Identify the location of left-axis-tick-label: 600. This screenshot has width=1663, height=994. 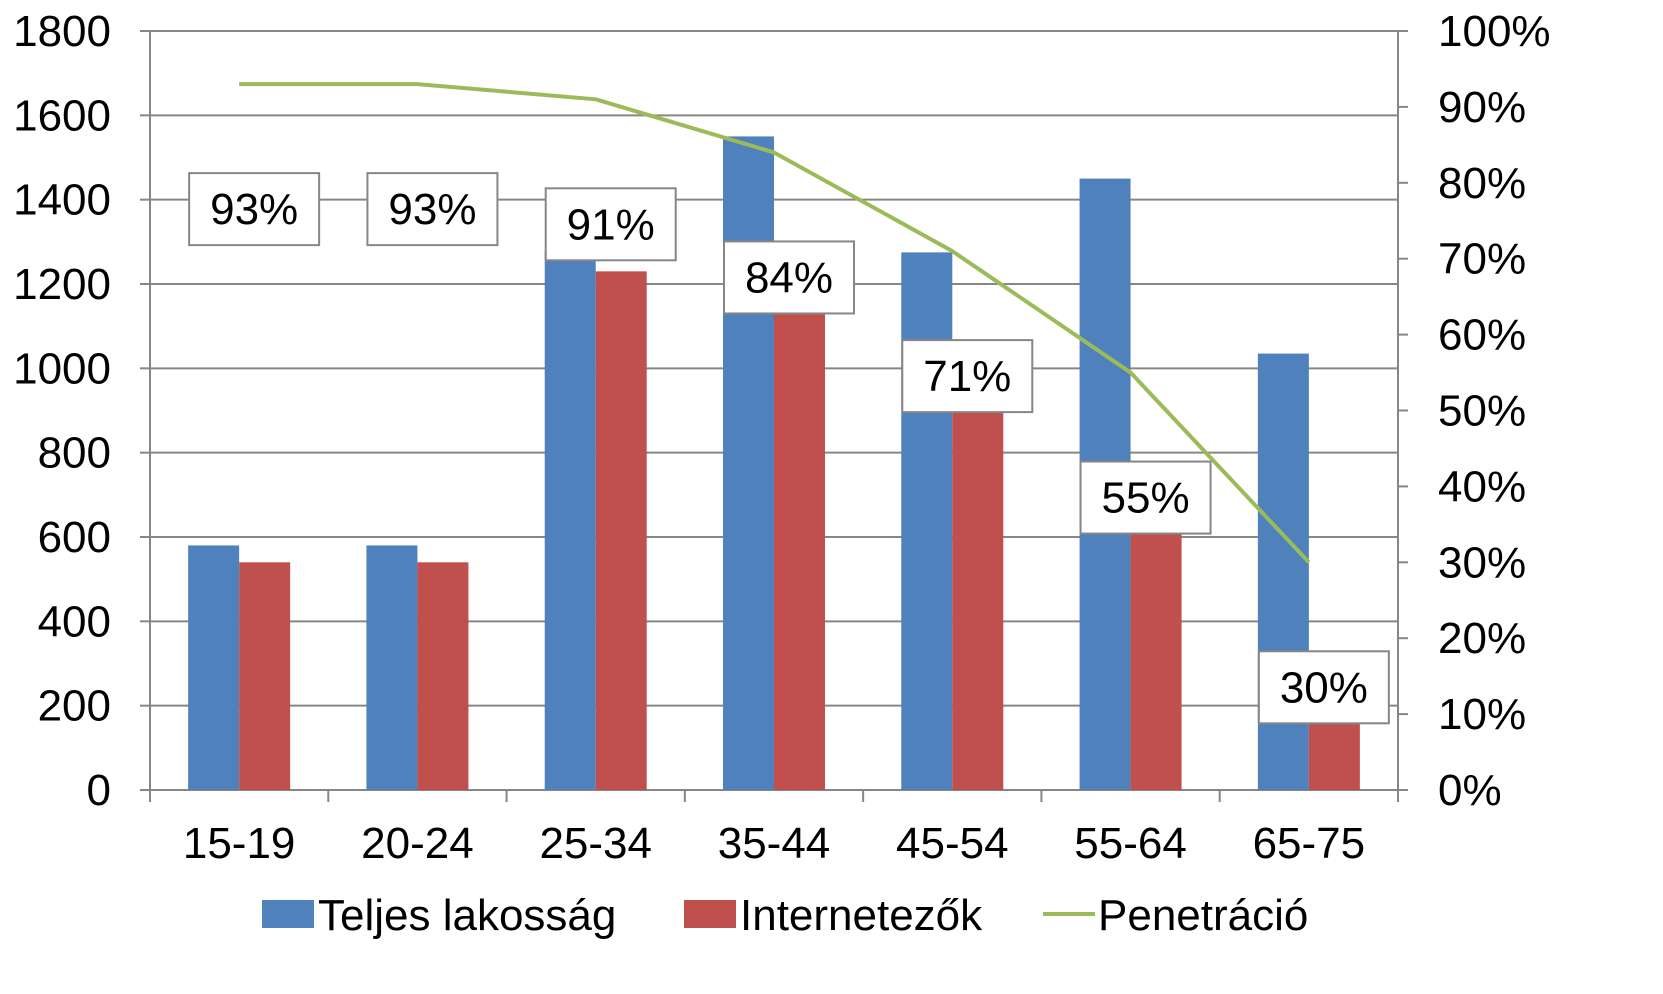
(74, 537).